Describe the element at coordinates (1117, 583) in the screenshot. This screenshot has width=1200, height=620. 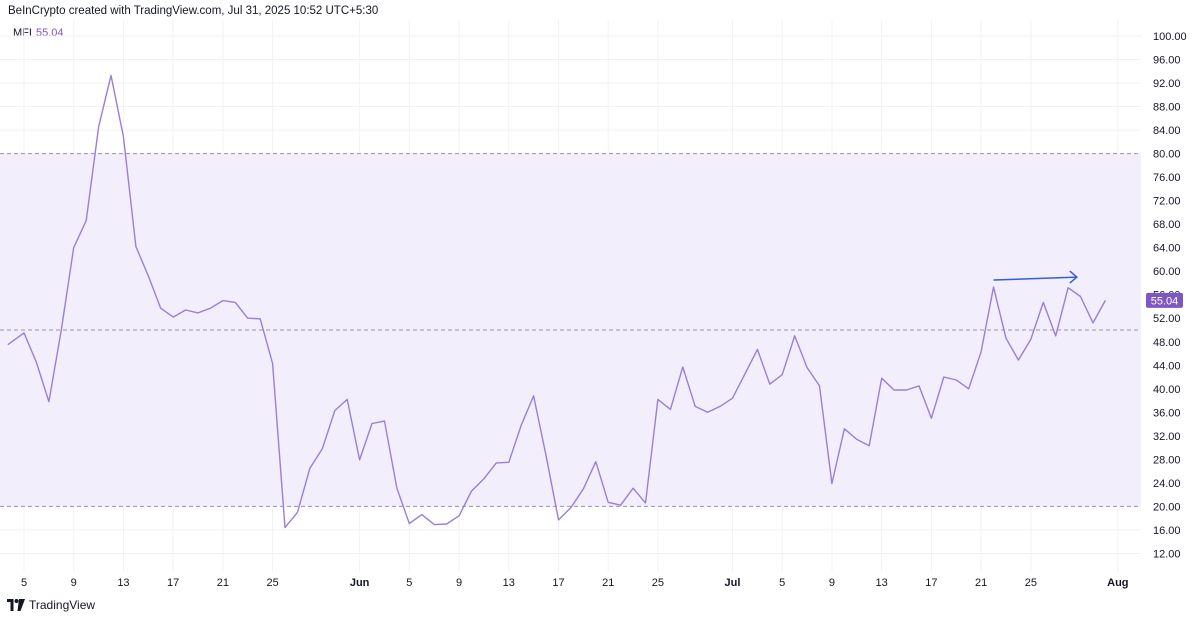
I see `x-tick-label: Aug` at that location.